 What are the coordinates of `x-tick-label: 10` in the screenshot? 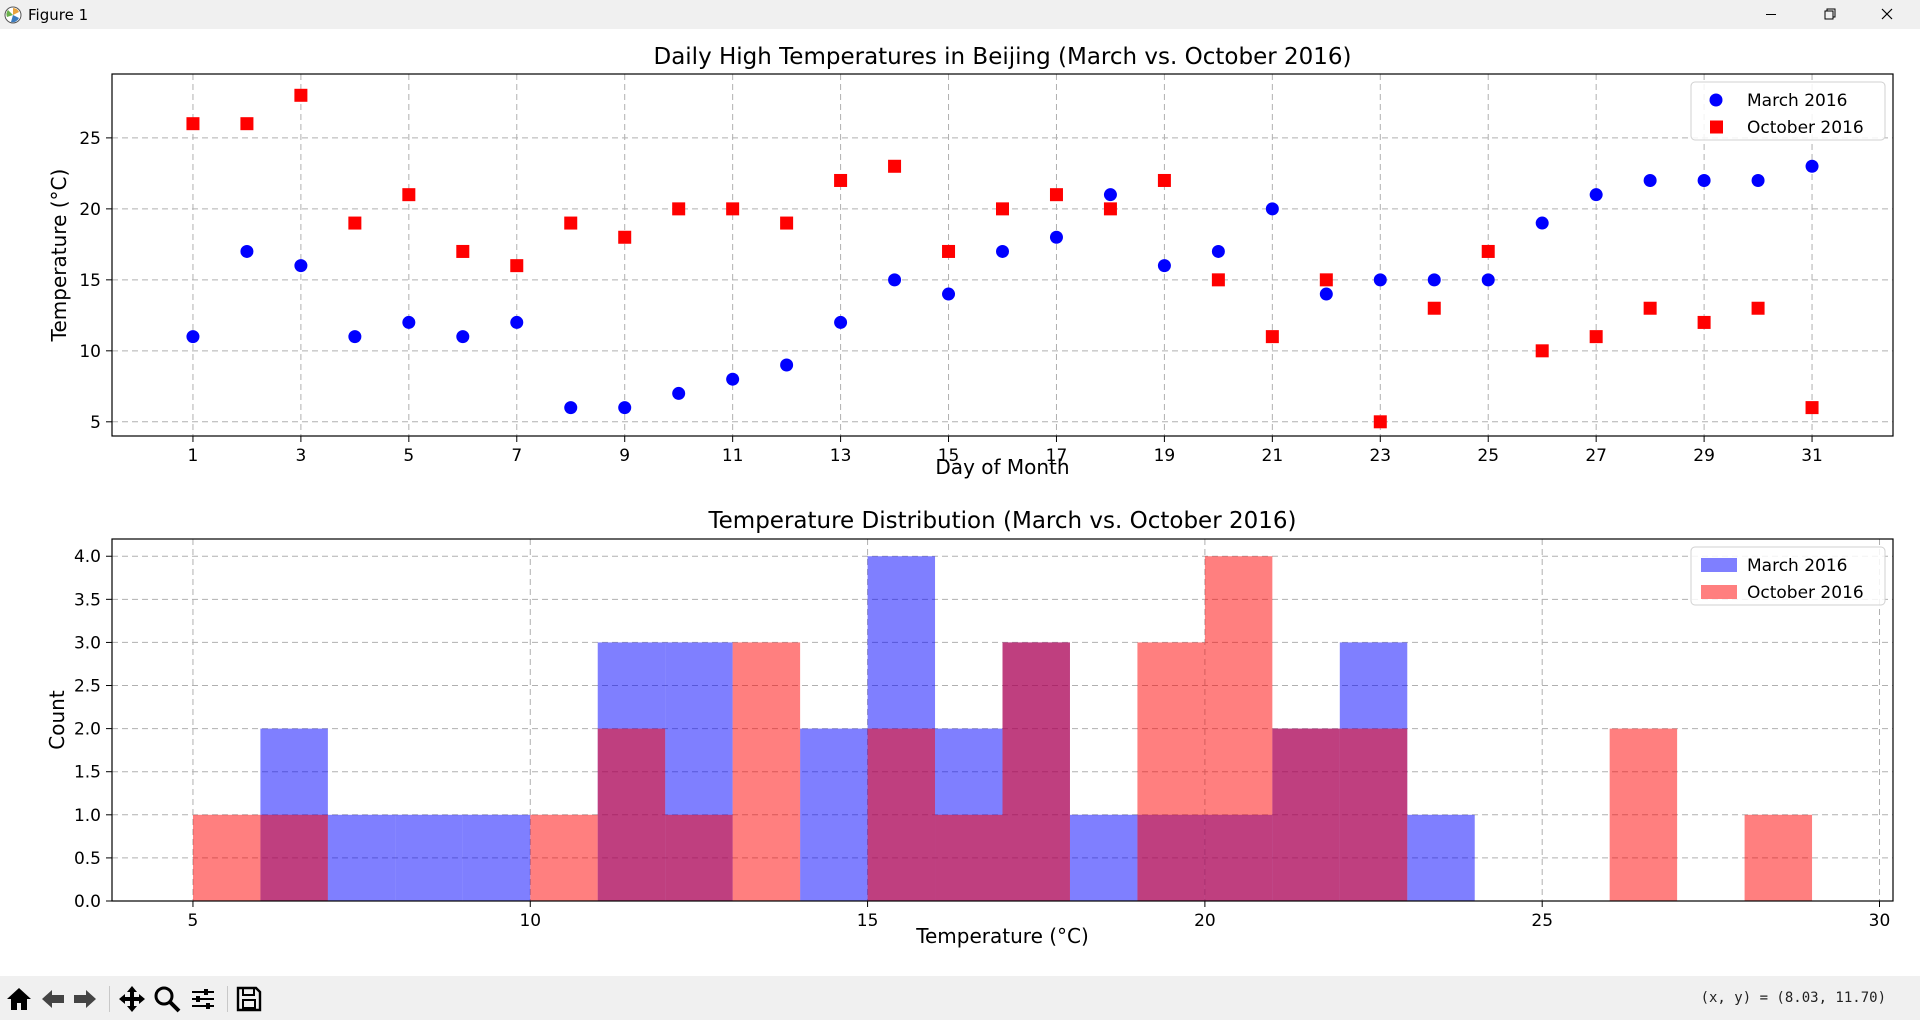 It's located at (530, 921).